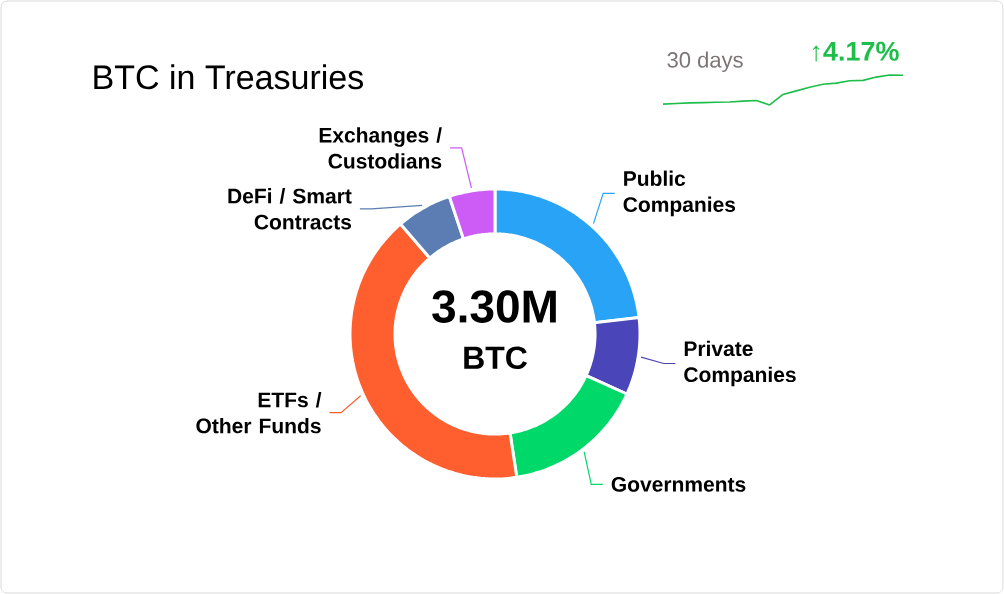  I want to click on slice-label: Exchanges / Custodians, so click(380, 148).